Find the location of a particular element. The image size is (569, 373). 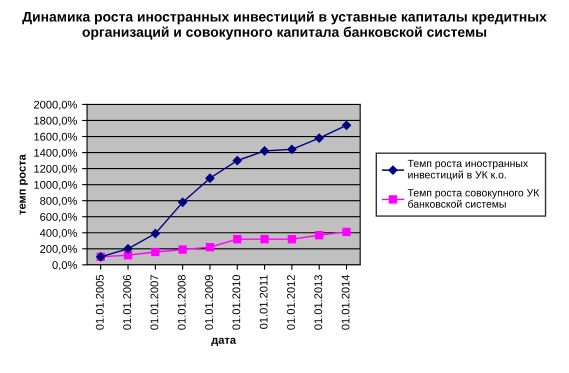

y-tick-label: 2000,0% is located at coordinates (55, 105).